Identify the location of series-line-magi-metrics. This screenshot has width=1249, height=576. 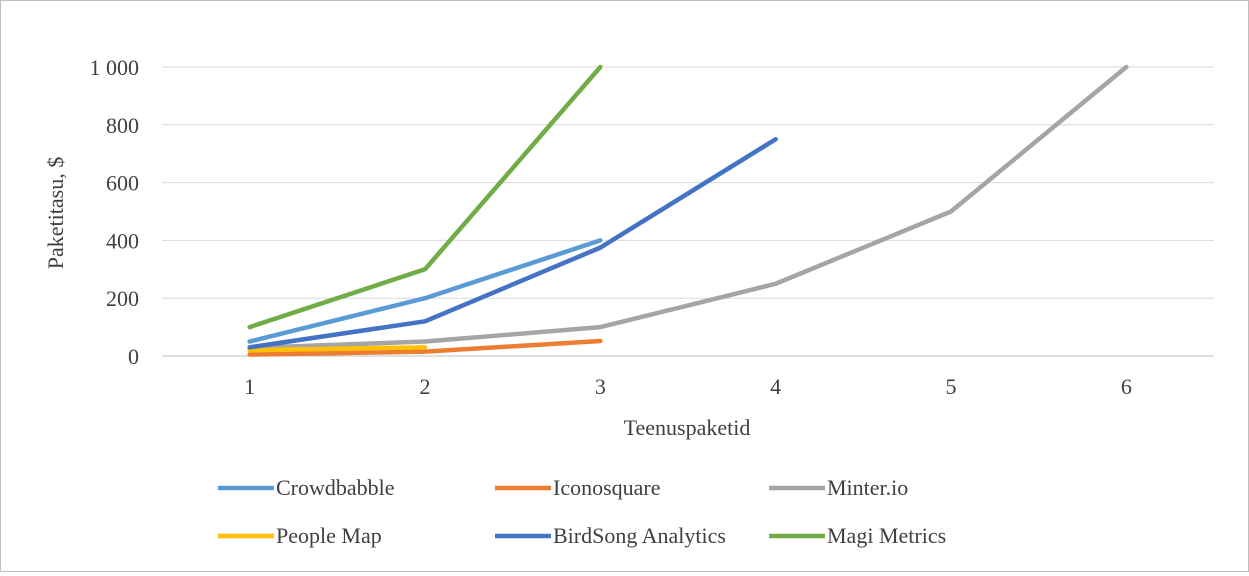
(425, 197).